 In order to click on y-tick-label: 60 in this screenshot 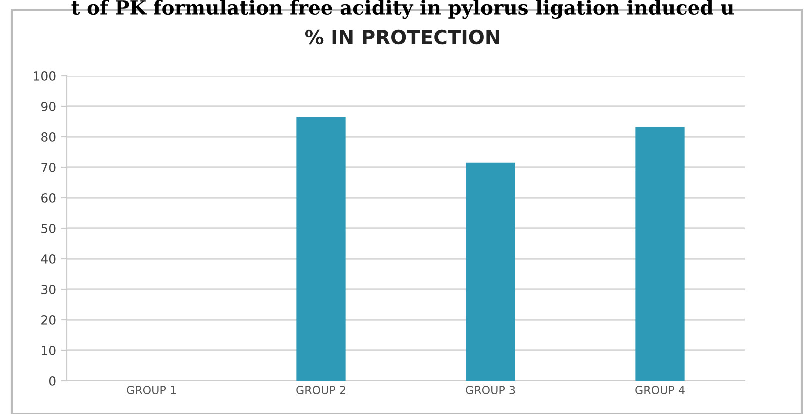, I will do `click(49, 198)`.